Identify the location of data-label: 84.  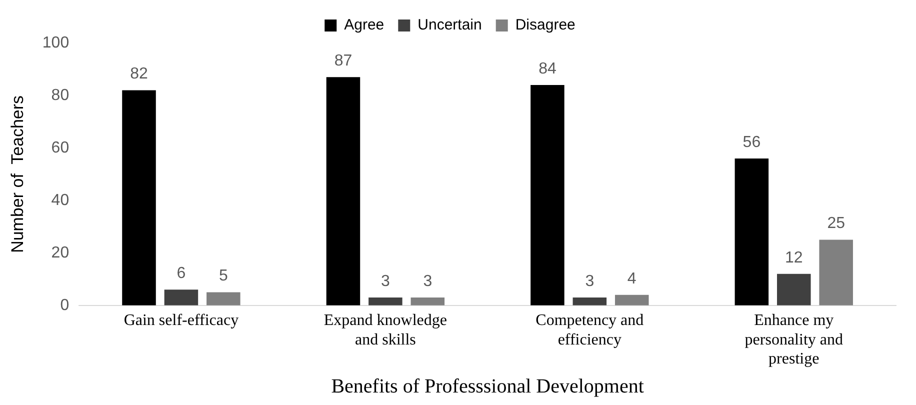
(547, 69).